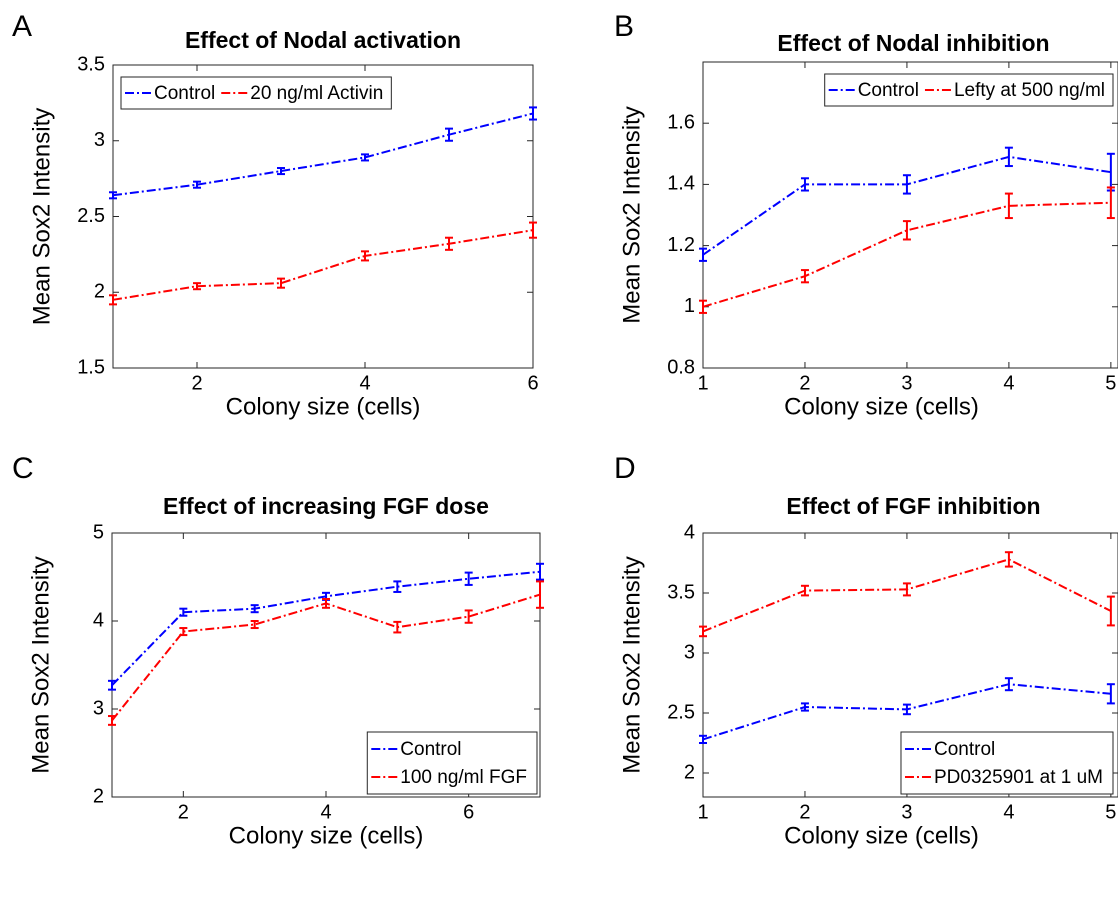 The image size is (1118, 905). What do you see at coordinates (1014, 90) in the screenshot?
I see `legend-item: Lefty at 500 ng/ml` at bounding box center [1014, 90].